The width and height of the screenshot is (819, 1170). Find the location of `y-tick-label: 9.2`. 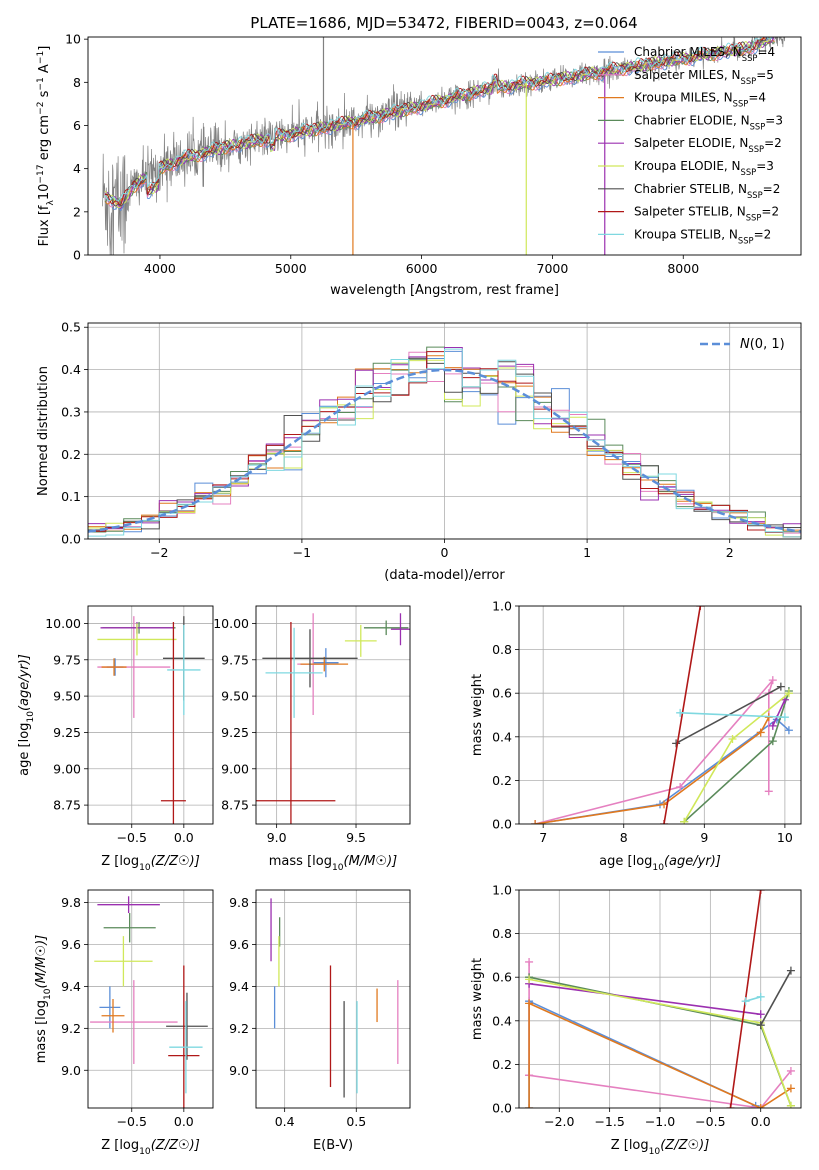

y-tick-label: 9.2 is located at coordinates (239, 1028).